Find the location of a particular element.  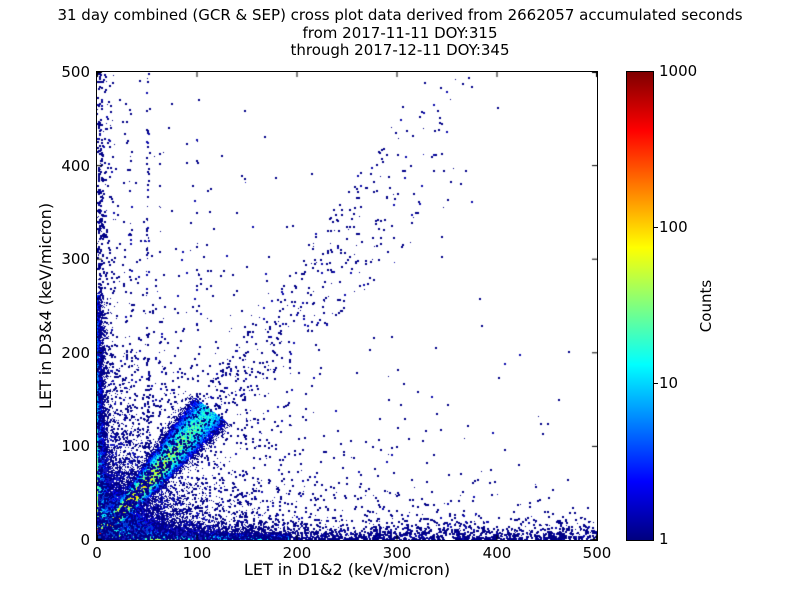

y-axis-label: LET in D3&4 (keV/micron) is located at coordinates (45, 306).